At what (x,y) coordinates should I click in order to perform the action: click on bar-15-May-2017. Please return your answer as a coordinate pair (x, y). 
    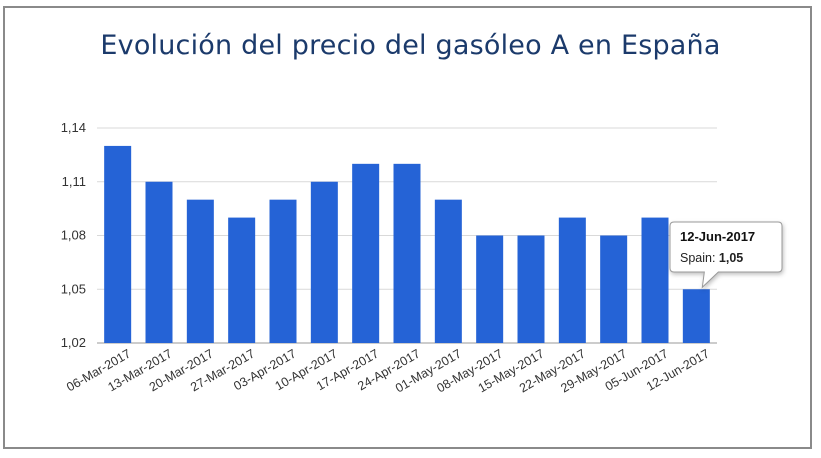
    Looking at the image, I should click on (531, 289).